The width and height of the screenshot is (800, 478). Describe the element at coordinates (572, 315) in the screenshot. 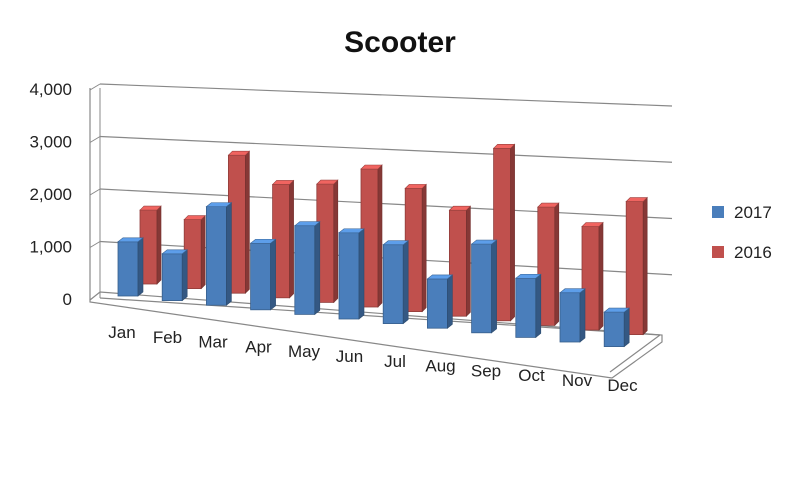

I see `bar-2017-nov: 2017 Nov` at that location.